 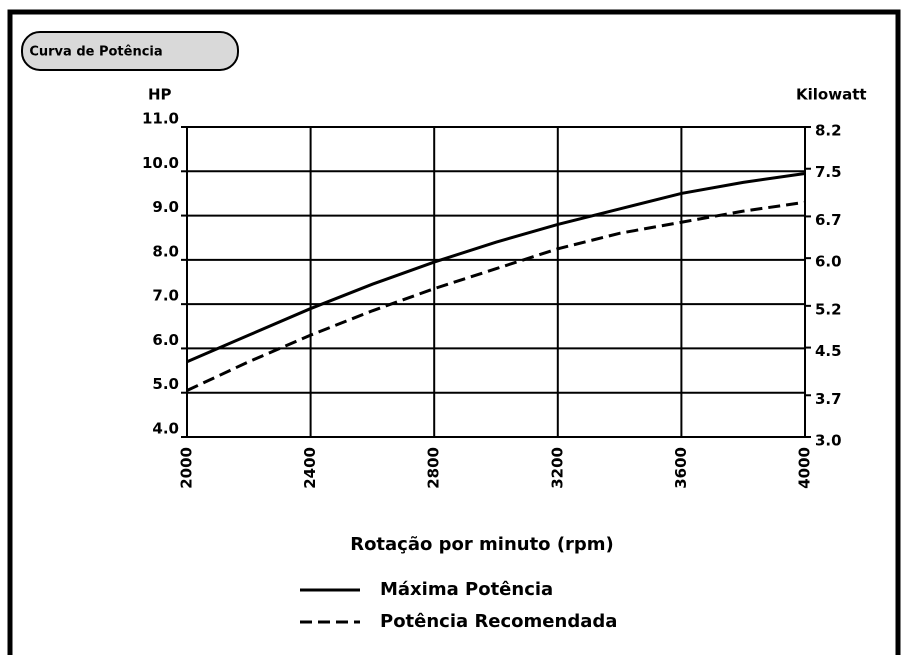 What do you see at coordinates (831, 95) in the screenshot?
I see `y2-axis-label: Kilowatt` at bounding box center [831, 95].